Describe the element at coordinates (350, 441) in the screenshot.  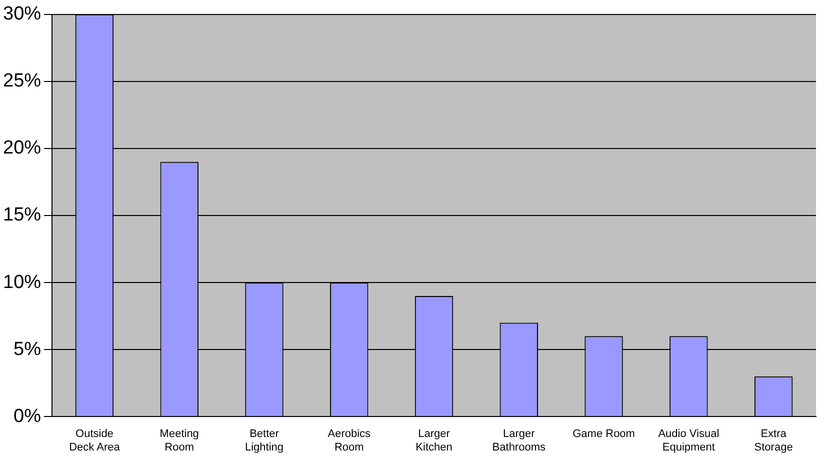
I see `x-tick-label: Aerobics Room` at that location.